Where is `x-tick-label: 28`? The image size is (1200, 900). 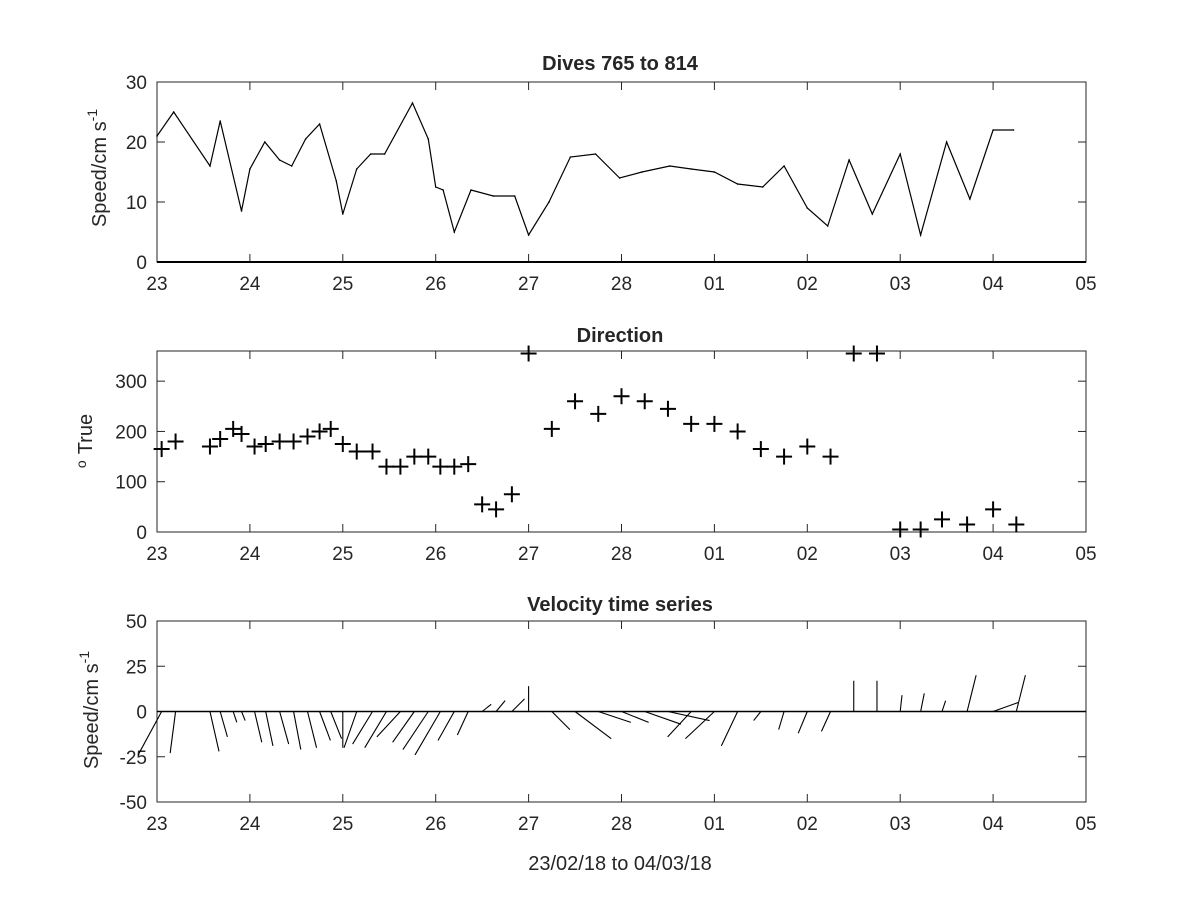
x-tick-label: 28 is located at coordinates (621, 824).